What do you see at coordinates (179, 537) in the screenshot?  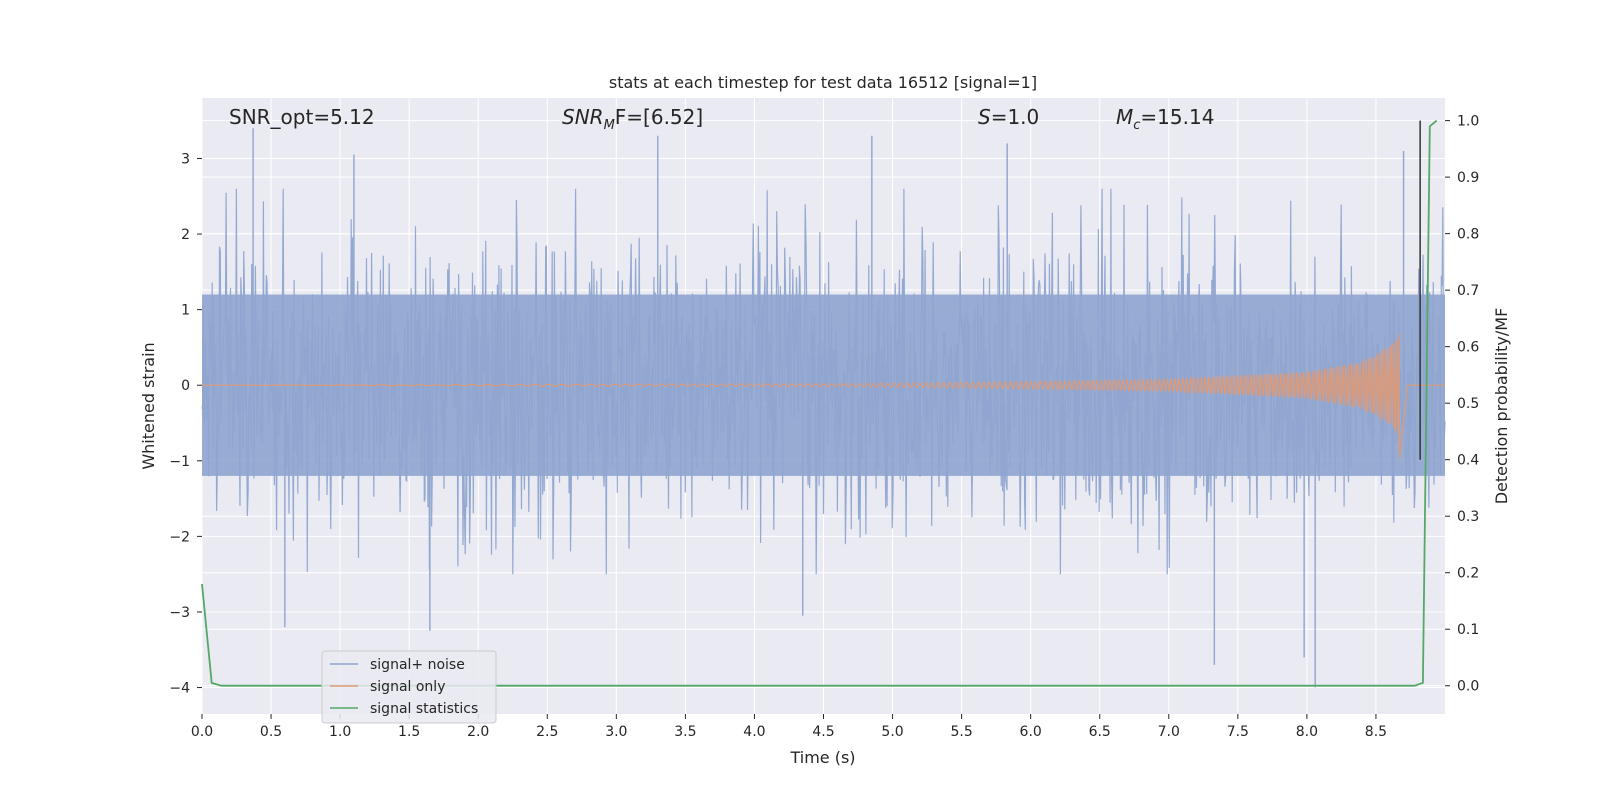 I see `y-left-tick-label-5: −2` at bounding box center [179, 537].